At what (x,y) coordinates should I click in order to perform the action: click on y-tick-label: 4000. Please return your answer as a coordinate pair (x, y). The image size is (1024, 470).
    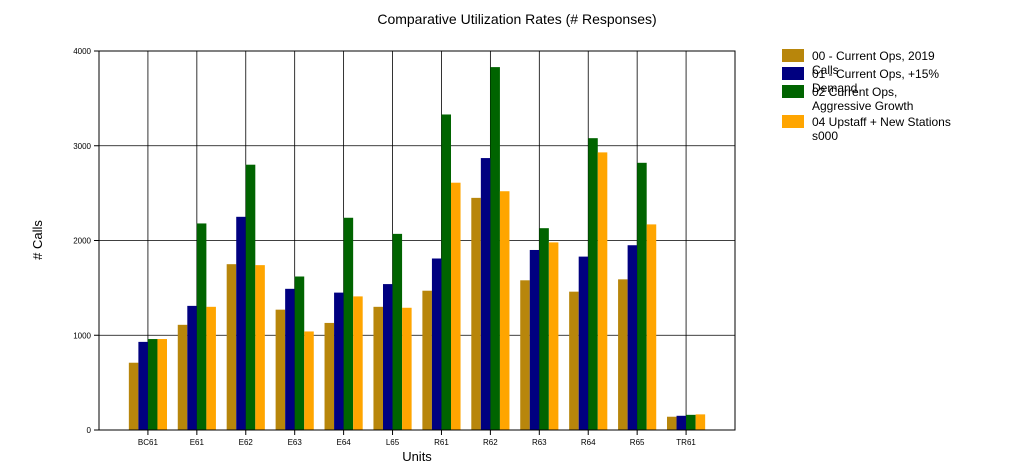
    Looking at the image, I should click on (82, 51).